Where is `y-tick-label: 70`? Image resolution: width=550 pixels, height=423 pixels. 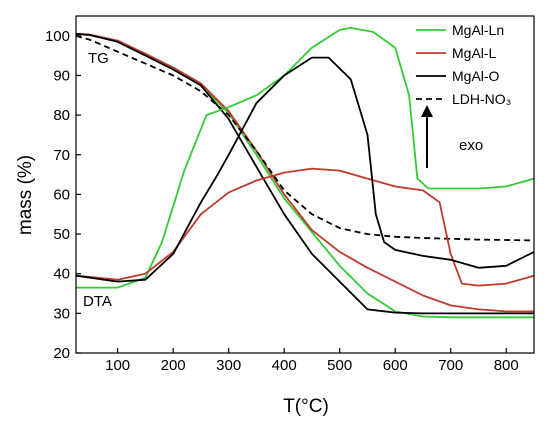
y-tick-label: 70 is located at coordinates (61, 155).